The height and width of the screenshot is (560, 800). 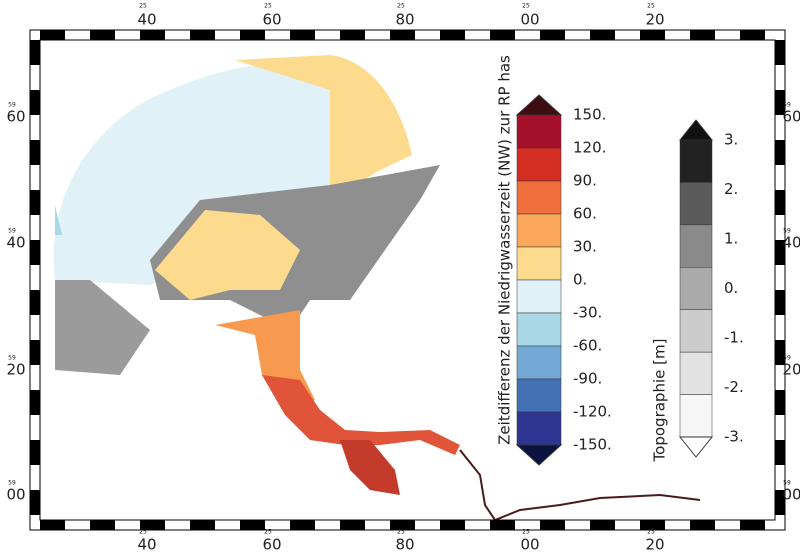 What do you see at coordinates (539, 455) in the screenshot?
I see `colorbar-arrow` at bounding box center [539, 455].